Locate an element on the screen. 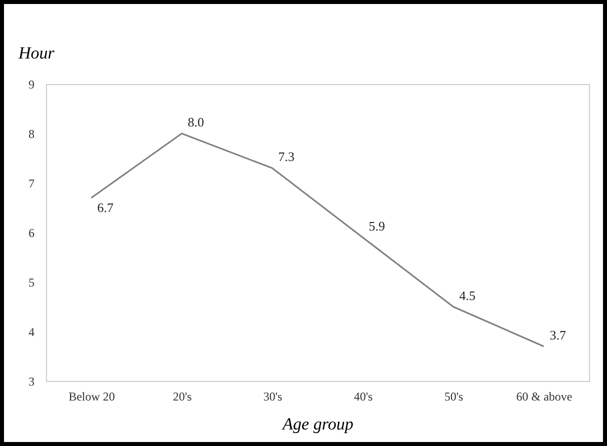  y-tick-label: 4 is located at coordinates (31, 332).